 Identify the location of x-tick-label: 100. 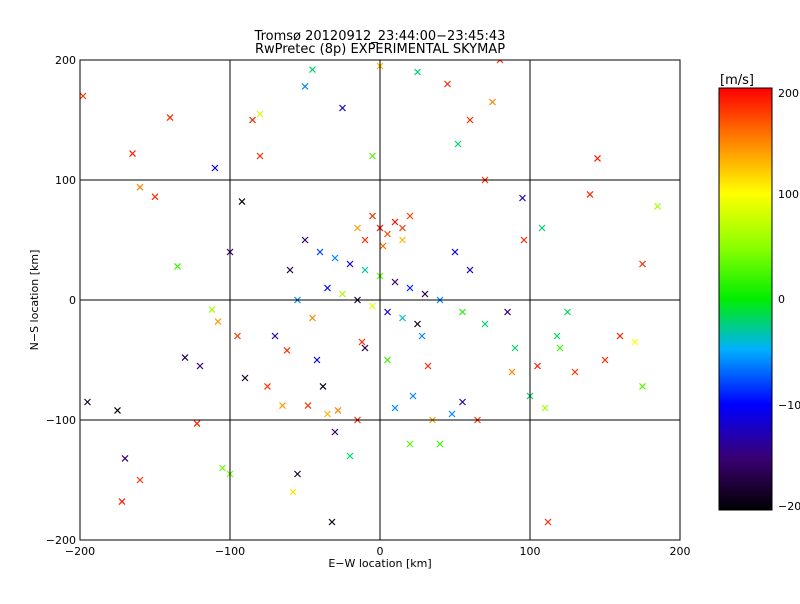
(530, 551).